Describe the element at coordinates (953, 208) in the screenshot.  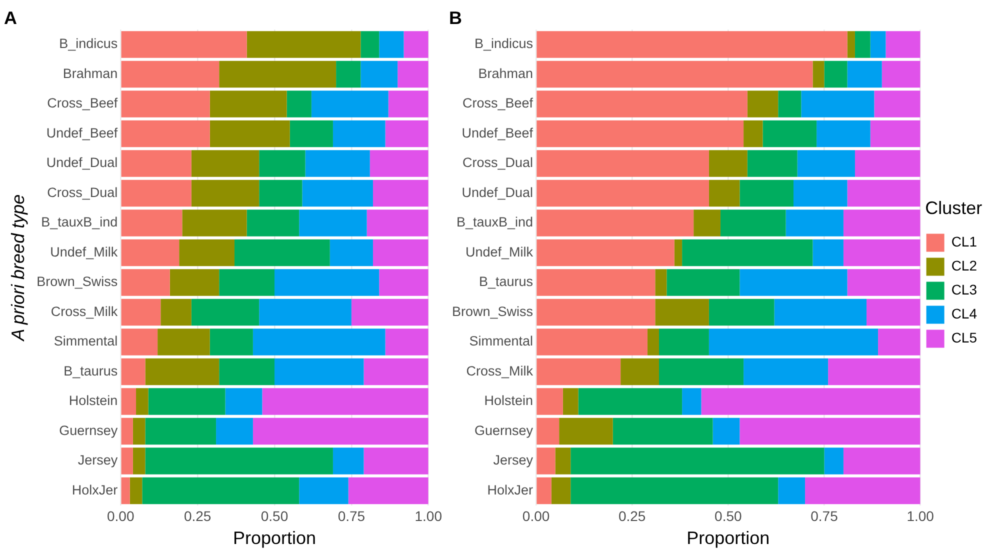
I see `legend-title: Cluster` at that location.